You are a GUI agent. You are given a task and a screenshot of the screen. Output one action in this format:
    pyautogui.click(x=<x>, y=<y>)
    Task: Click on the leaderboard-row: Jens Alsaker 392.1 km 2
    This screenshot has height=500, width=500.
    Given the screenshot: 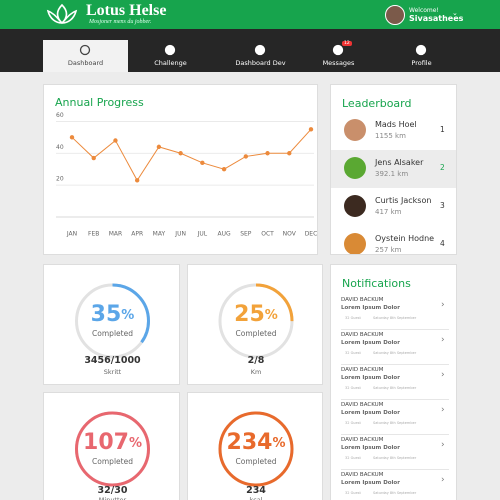 What is the action you would take?
    pyautogui.click(x=393, y=169)
    